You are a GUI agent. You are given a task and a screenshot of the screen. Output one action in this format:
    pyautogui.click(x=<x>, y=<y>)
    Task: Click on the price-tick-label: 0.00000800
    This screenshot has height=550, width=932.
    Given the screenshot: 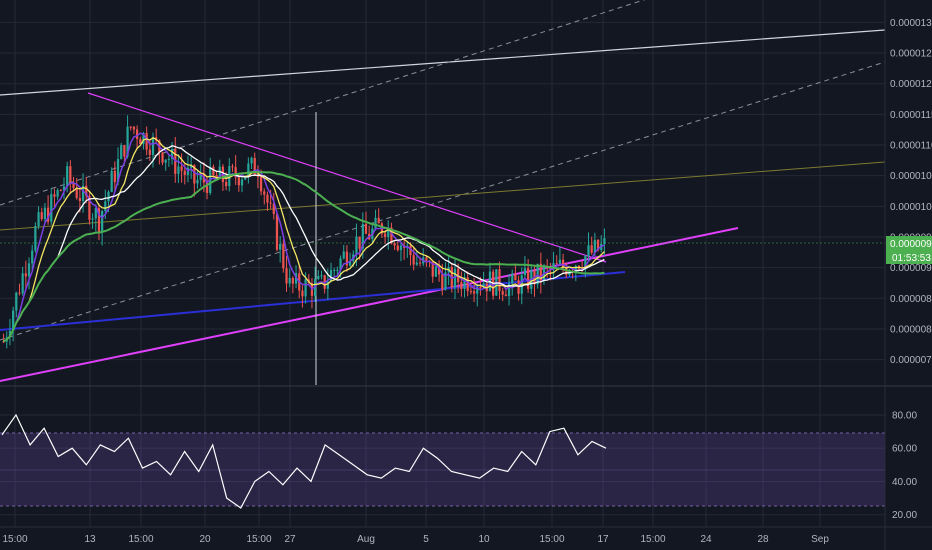 What is the action you would take?
    pyautogui.click(x=911, y=329)
    